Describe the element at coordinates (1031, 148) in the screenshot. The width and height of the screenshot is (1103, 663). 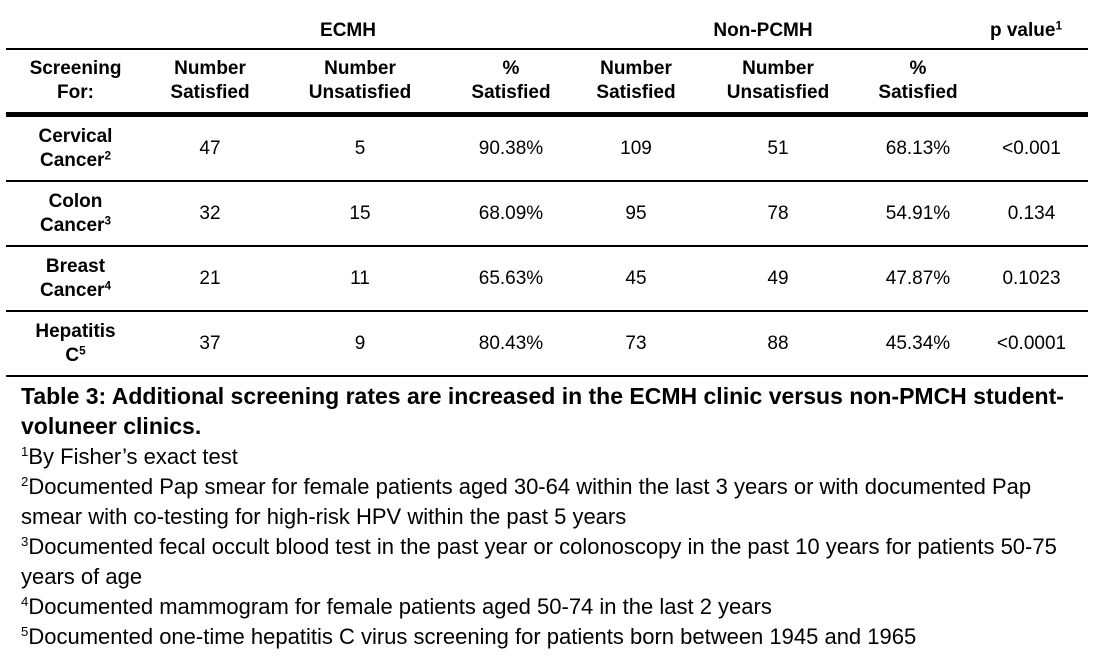
I see `table-cell: <0.001` at that location.